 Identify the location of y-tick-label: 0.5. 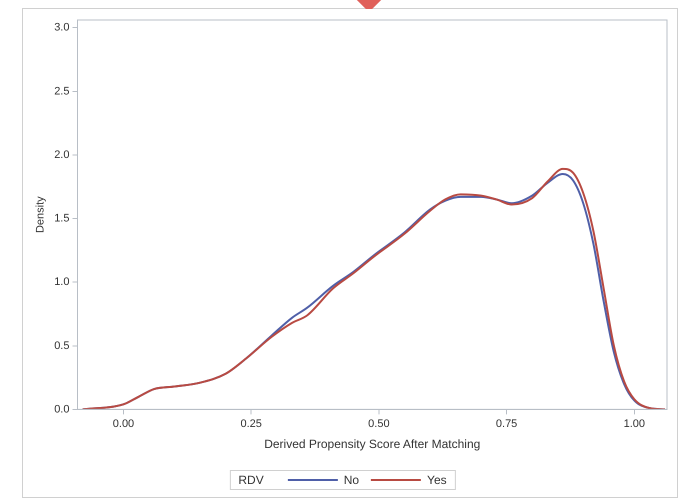
(62, 346).